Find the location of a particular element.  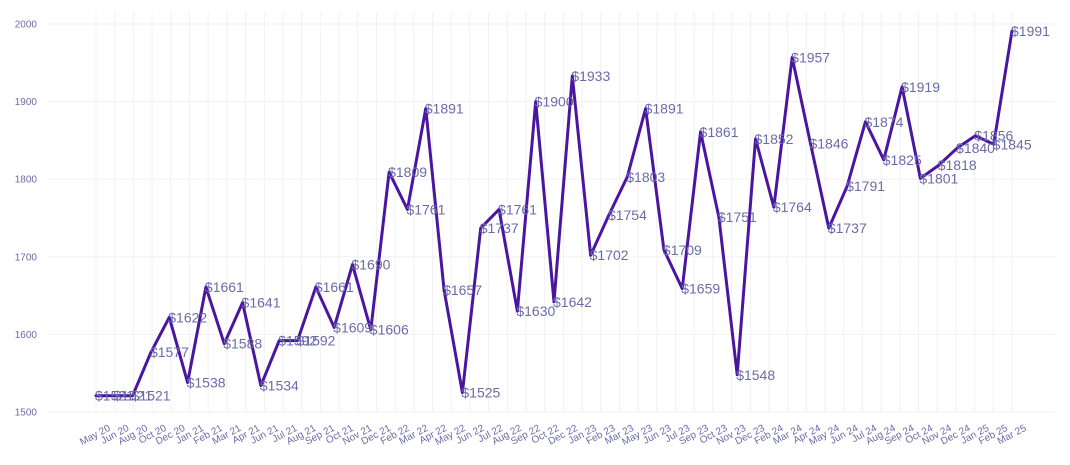

data-label: $1702 is located at coordinates (609, 255).